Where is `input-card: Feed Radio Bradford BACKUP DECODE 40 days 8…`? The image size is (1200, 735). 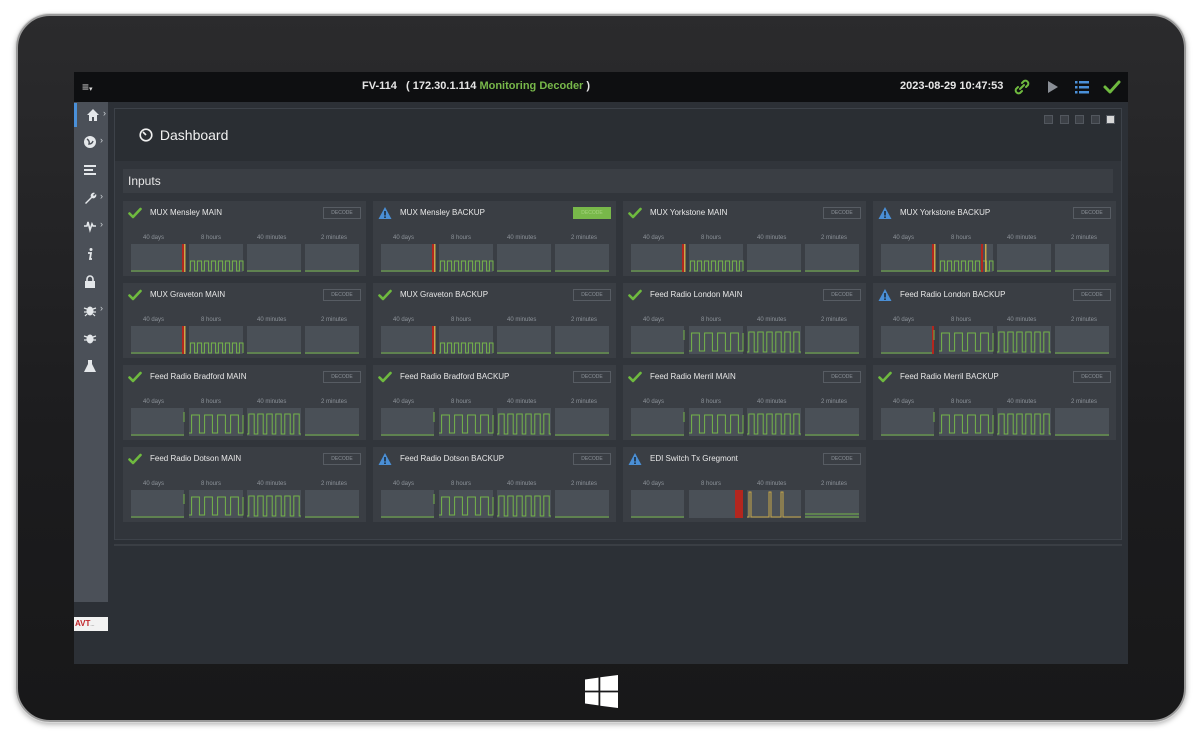
input-card: Feed Radio Bradford BACKUP DECODE 40 days 8… is located at coordinates (494, 402).